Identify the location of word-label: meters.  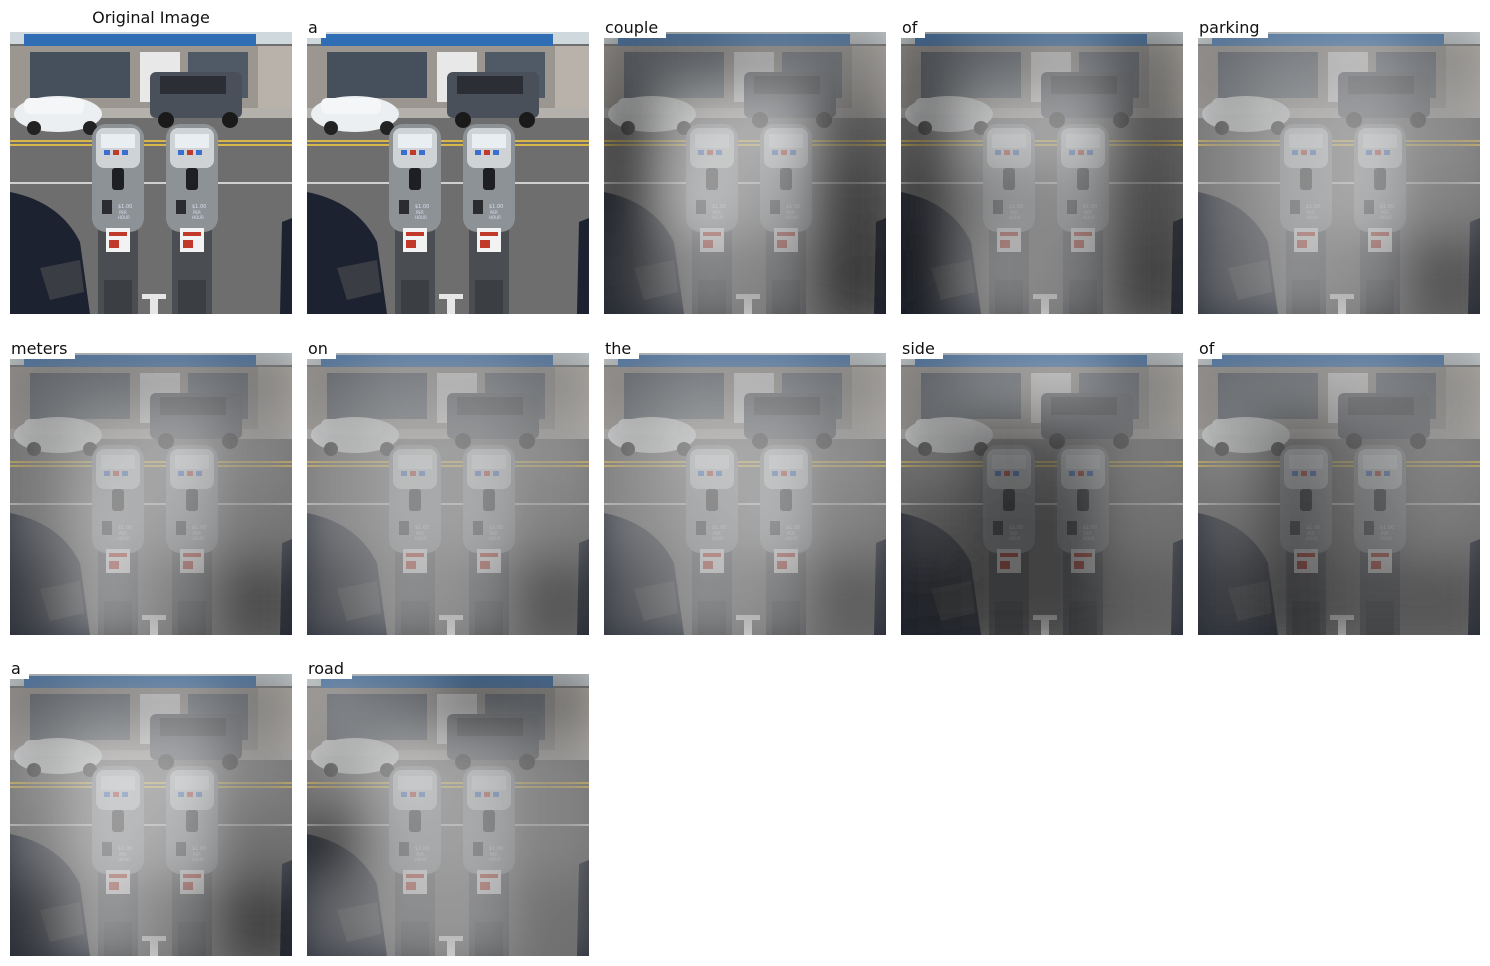
(43, 349).